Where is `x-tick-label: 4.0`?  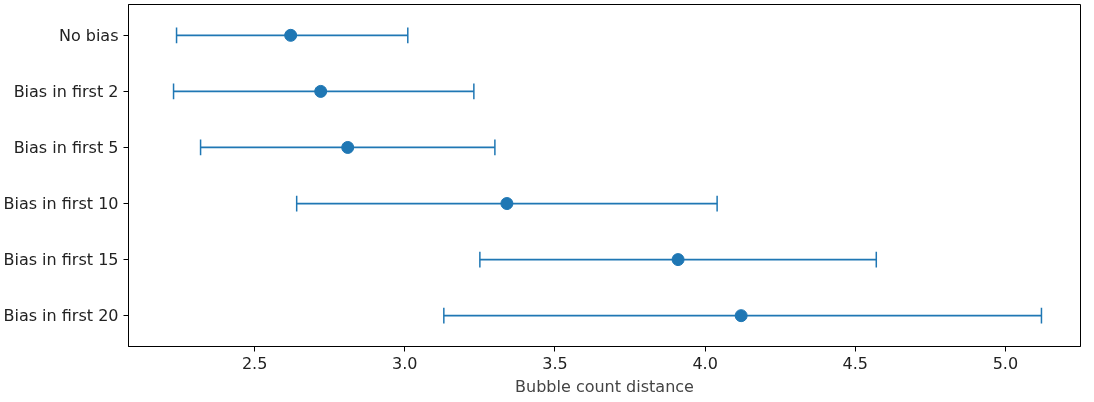 x-tick-label: 4.0 is located at coordinates (705, 363).